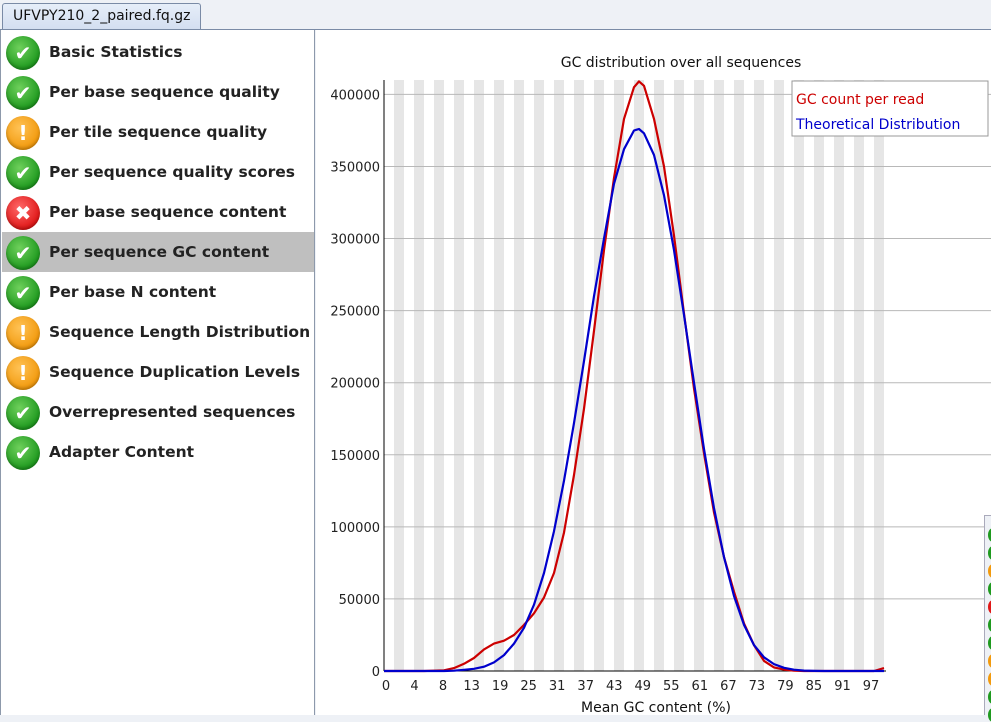 The height and width of the screenshot is (722, 991). Describe the element at coordinates (557, 686) in the screenshot. I see `x-tick-label: 31` at that location.